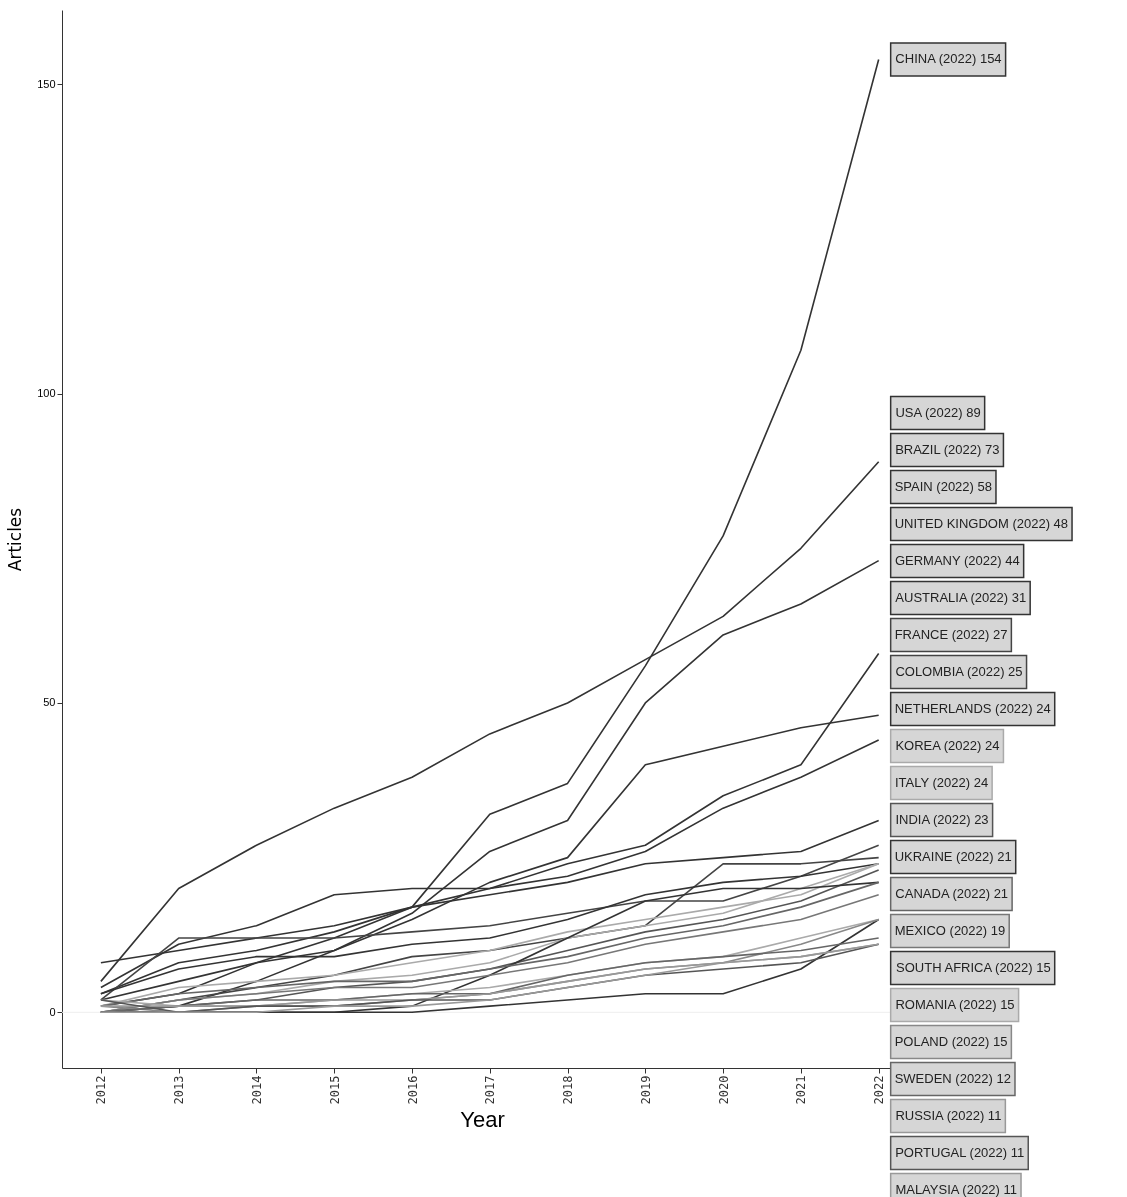 The height and width of the screenshot is (1197, 1127). What do you see at coordinates (490, 1090) in the screenshot?
I see `x-tick-label: 2017` at bounding box center [490, 1090].